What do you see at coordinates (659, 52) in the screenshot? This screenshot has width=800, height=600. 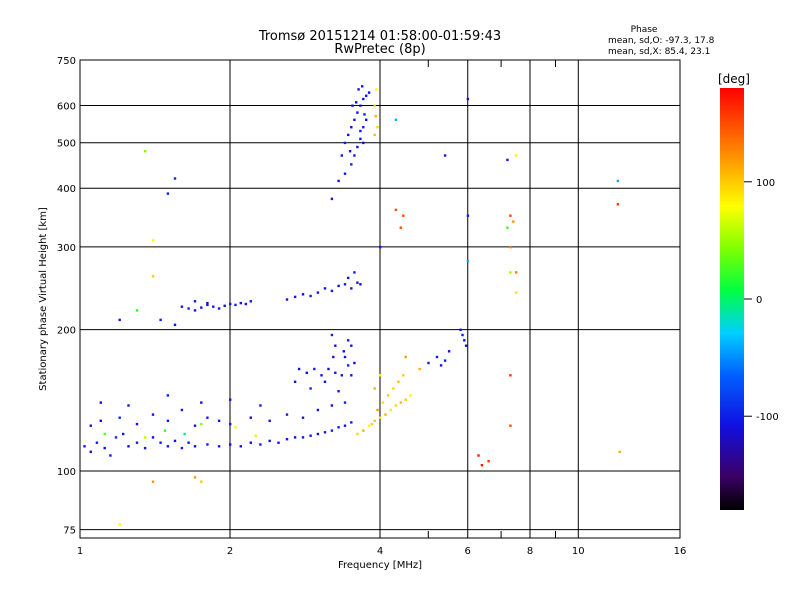 I see `phase-stats-x: mean, sd,X: 85.4, 23.1` at bounding box center [659, 52].